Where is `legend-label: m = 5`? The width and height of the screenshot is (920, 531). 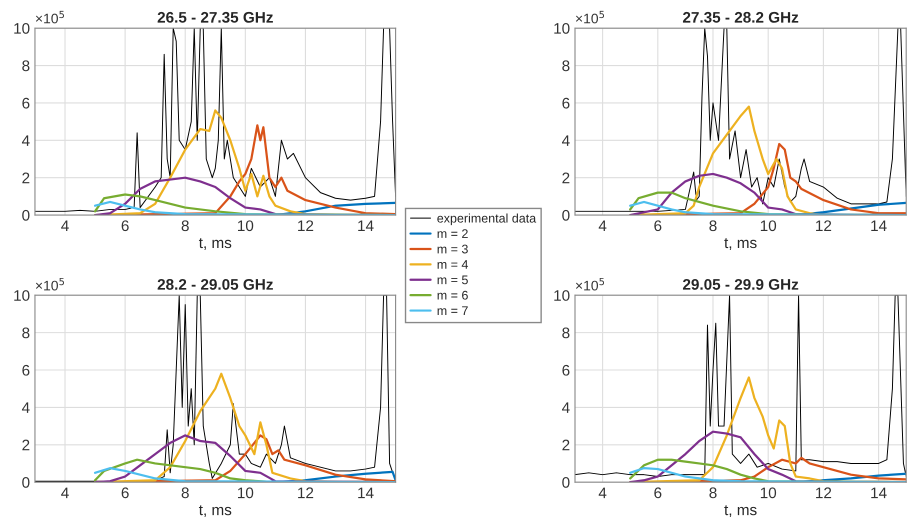 legend-label: m = 5 is located at coordinates (453, 280).